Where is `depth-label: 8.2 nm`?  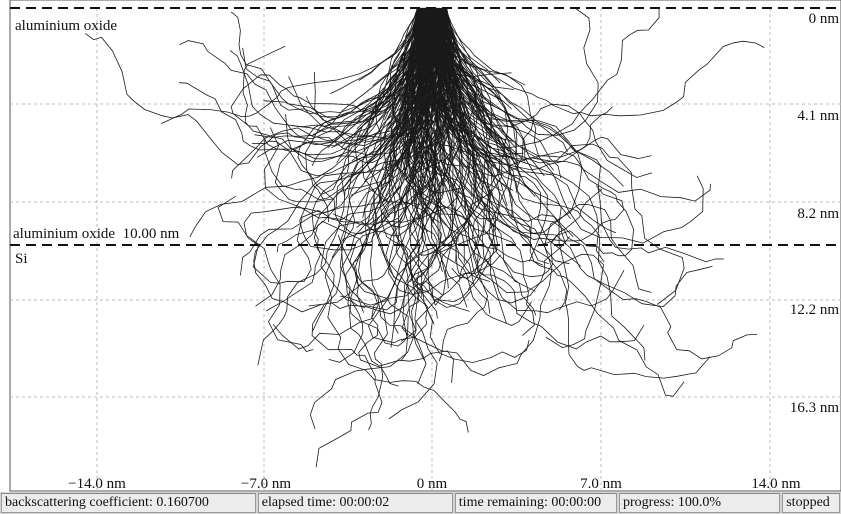
depth-label: 8.2 nm is located at coordinates (818, 214).